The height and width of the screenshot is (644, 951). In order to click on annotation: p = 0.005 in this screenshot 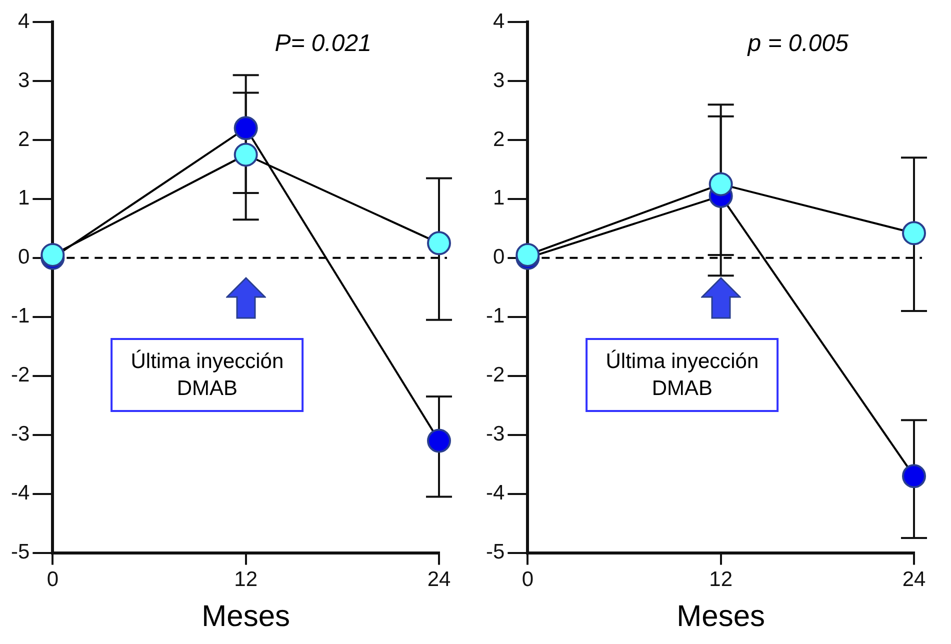, I will do `click(798, 44)`.